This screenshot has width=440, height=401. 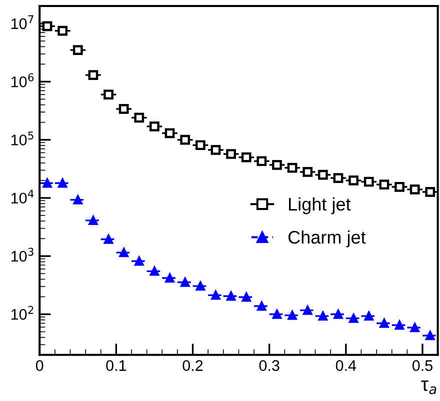 What do you see at coordinates (116, 365) in the screenshot?
I see `x-tick-label: 0.1` at bounding box center [116, 365].